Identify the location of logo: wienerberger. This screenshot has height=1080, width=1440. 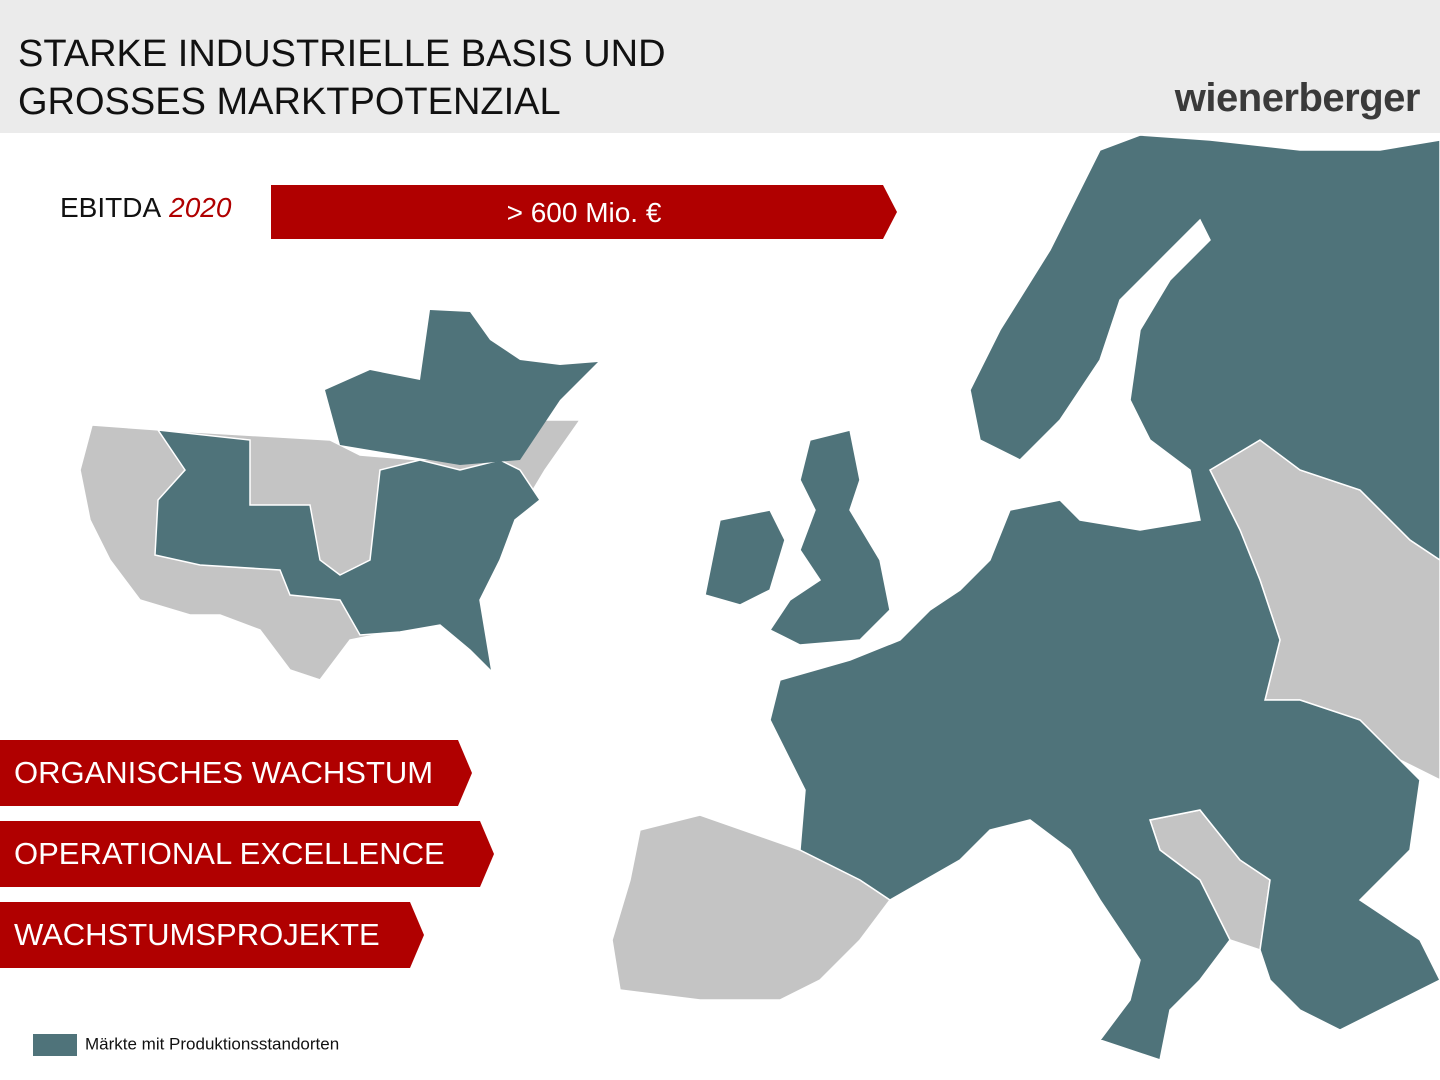
(1297, 98).